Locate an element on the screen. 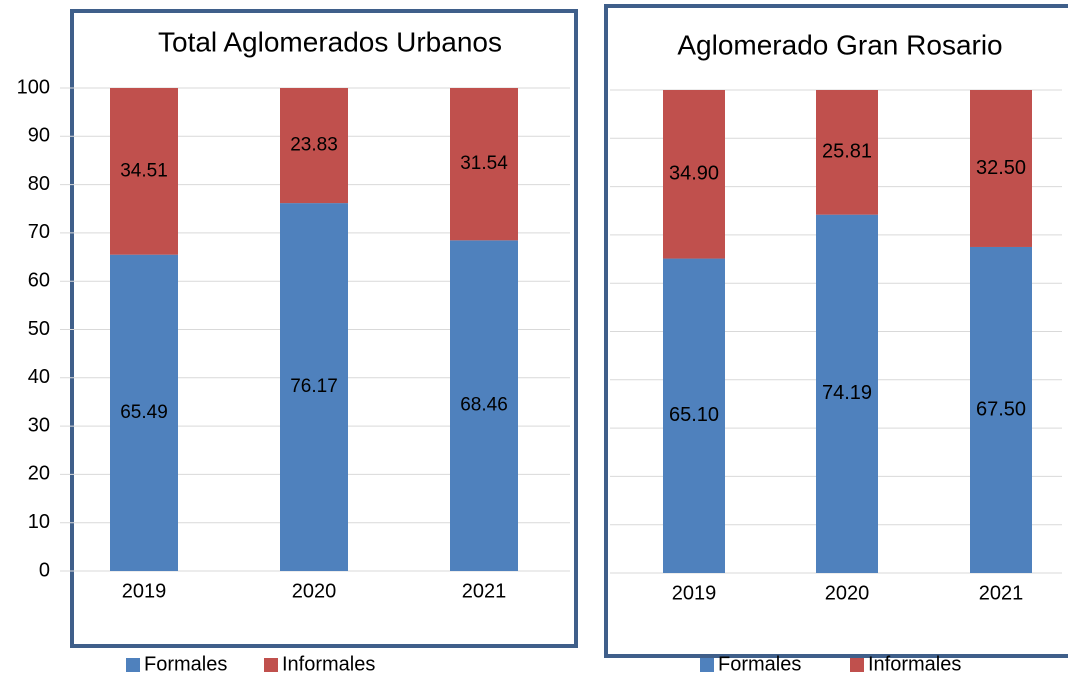 The height and width of the screenshot is (680, 1068). data-label: 25.81 is located at coordinates (847, 152).